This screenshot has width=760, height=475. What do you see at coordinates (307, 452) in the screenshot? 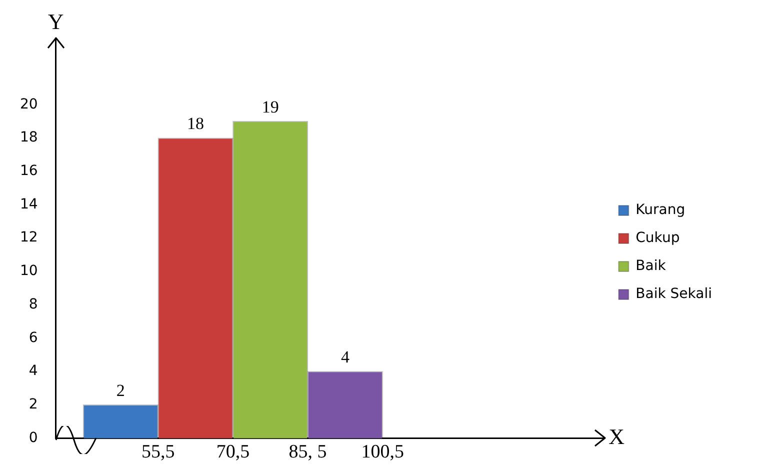
I see `x-tick-label: 85, 5` at bounding box center [307, 452].